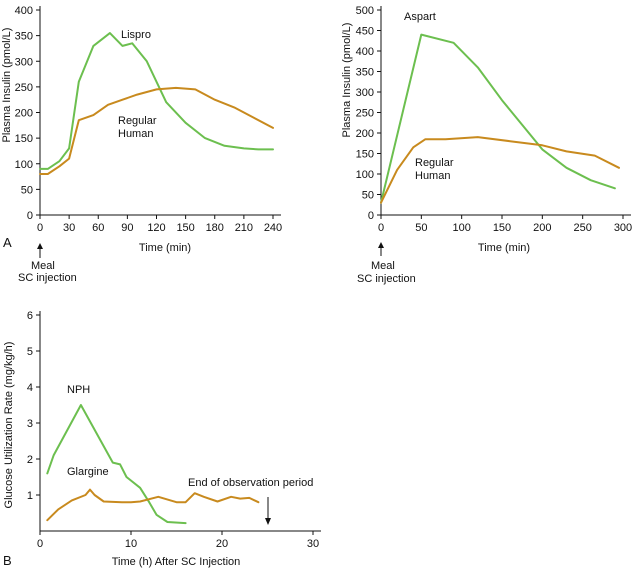 This screenshot has width=639, height=569. Describe the element at coordinates (24, 165) in the screenshot. I see `chart1-y-tick-label: 100` at that location.